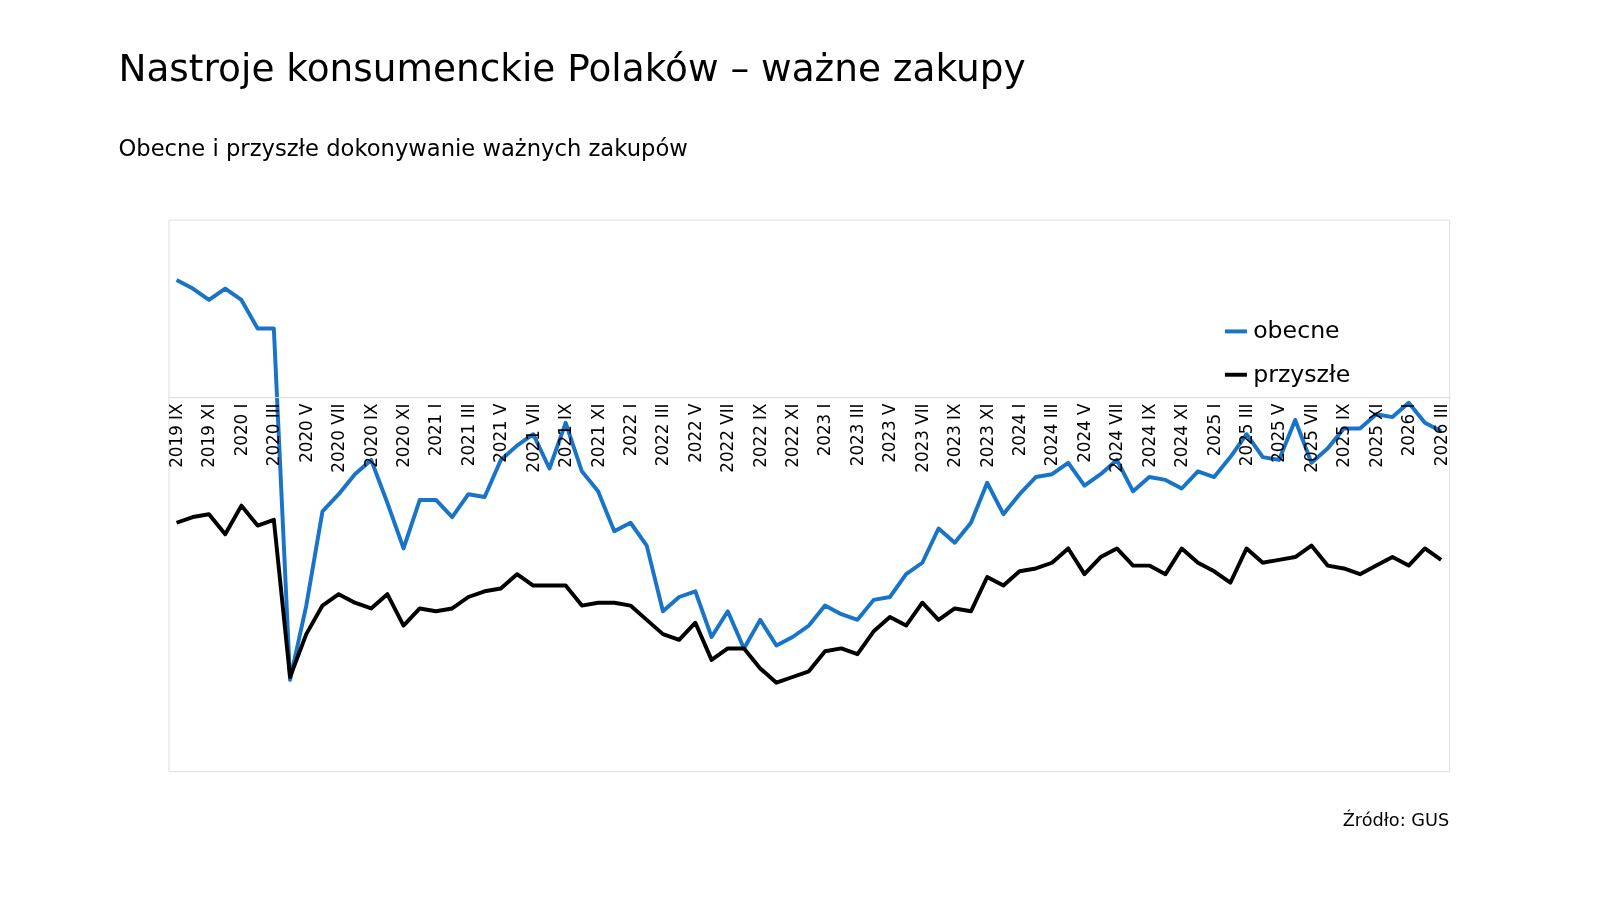  Describe the element at coordinates (1181, 435) in the screenshot. I see `x-tick-label: 2024 XI` at that location.